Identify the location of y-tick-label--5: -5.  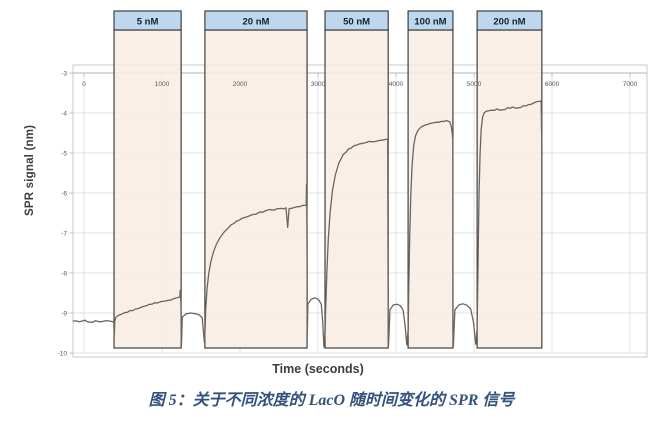
(64, 153).